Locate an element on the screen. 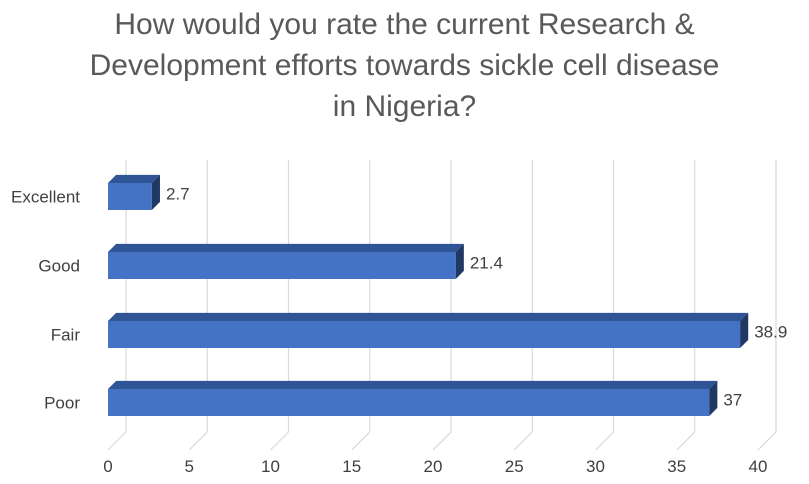 This screenshot has width=809, height=484. y-category-label: Fair is located at coordinates (66, 335).